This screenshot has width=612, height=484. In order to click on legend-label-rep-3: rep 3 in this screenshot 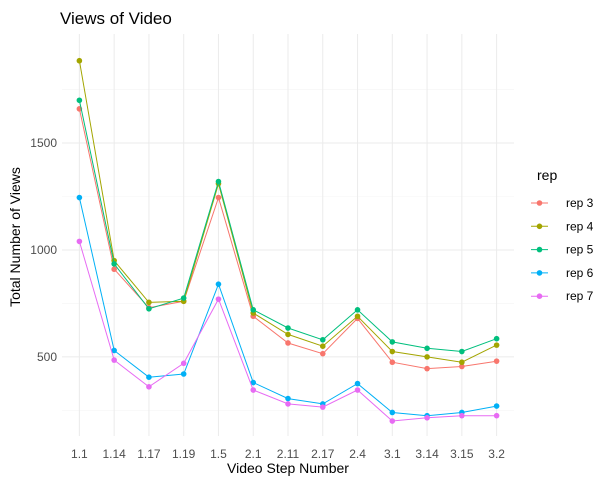, I will do `click(580, 203)`.